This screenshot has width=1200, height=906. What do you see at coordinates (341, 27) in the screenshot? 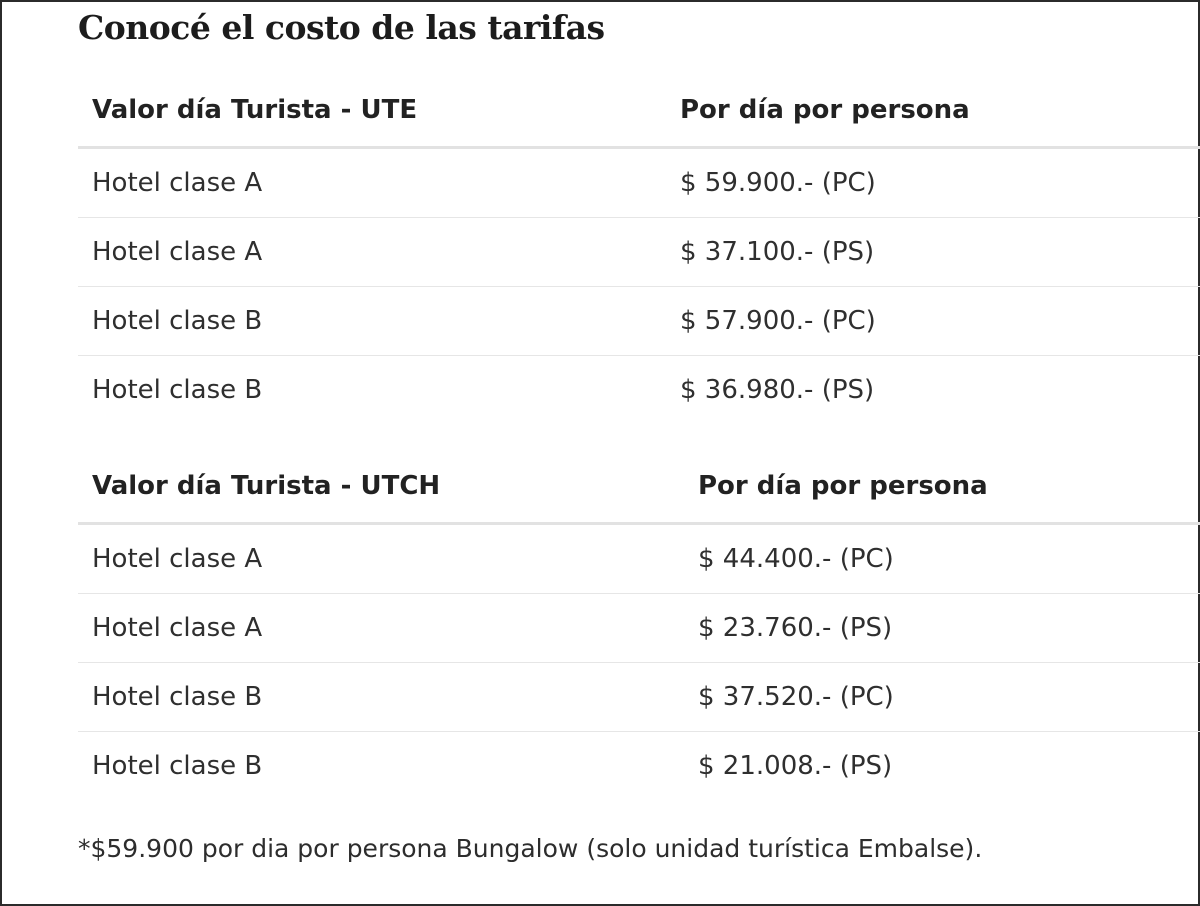
I see `page-title: Conocé el costo de las tarifas` at bounding box center [341, 27].